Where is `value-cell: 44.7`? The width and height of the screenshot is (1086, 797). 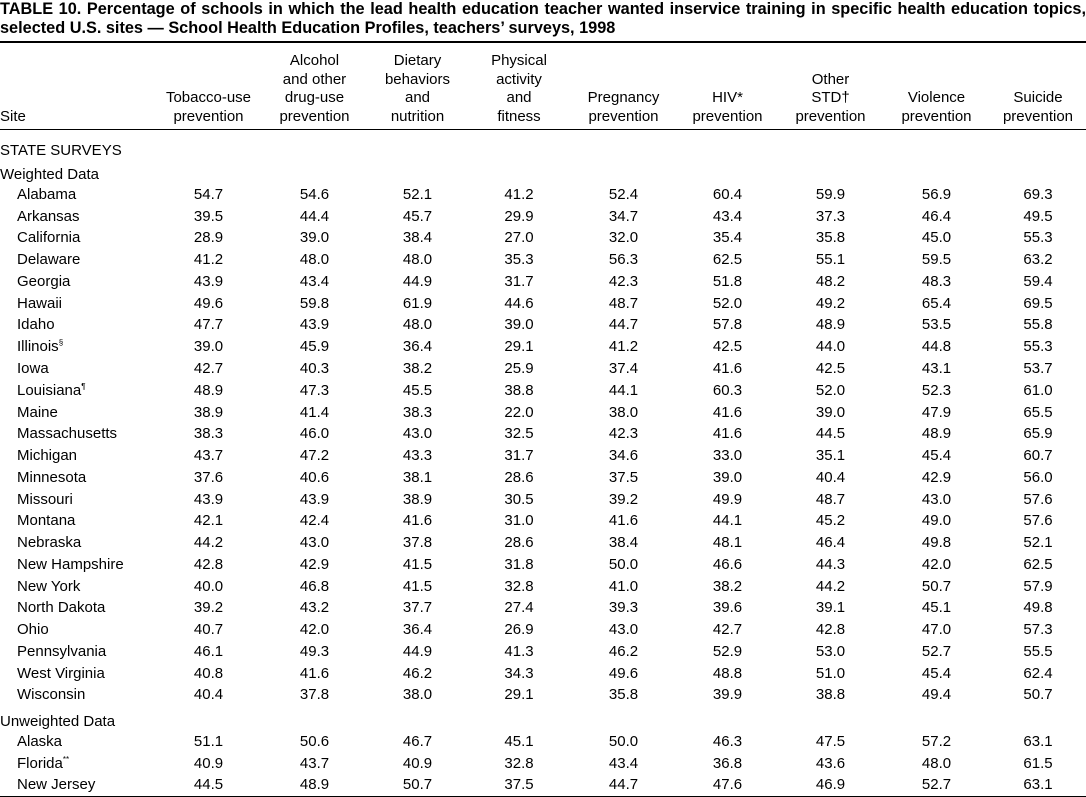
value-cell: 44.7 is located at coordinates (623, 785).